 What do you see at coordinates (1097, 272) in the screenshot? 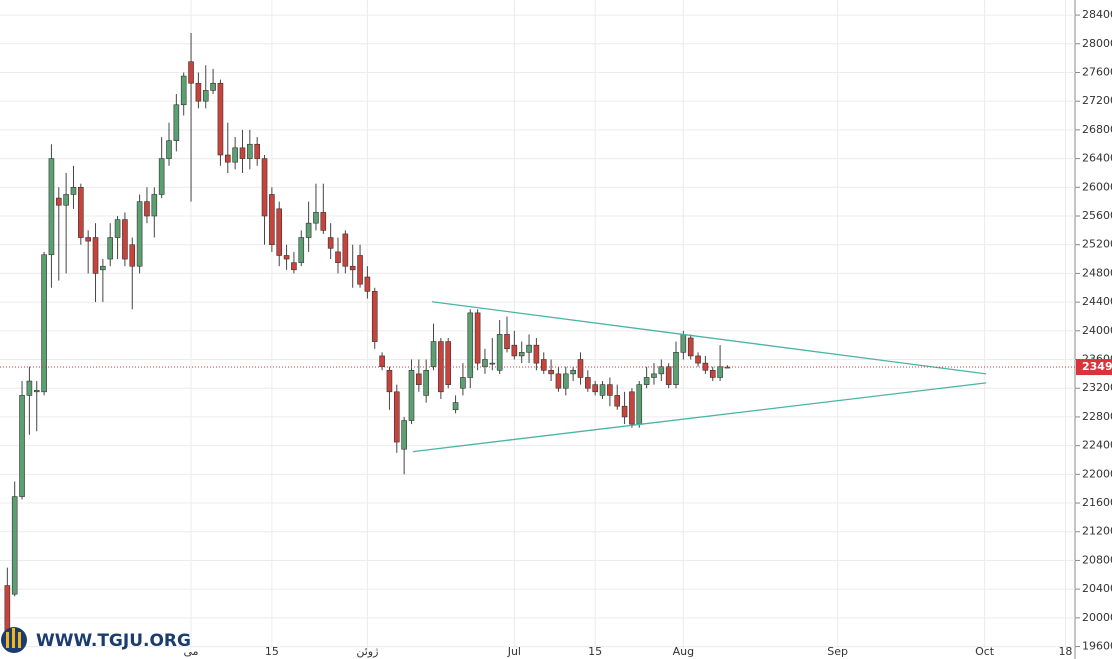
I see `y-tick-label: 24800` at bounding box center [1097, 272].